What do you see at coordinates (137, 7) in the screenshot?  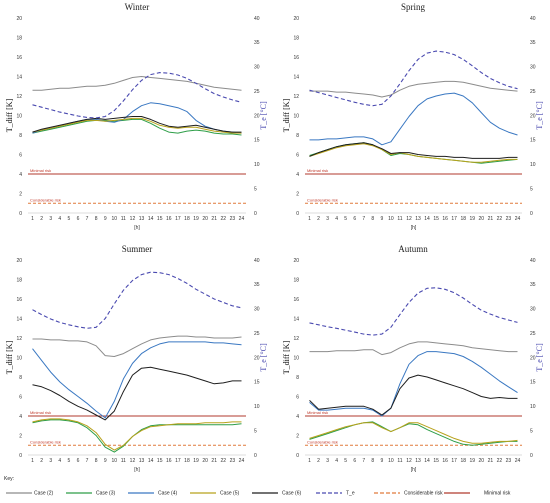 I see `panel-title: Winter` at bounding box center [137, 7].